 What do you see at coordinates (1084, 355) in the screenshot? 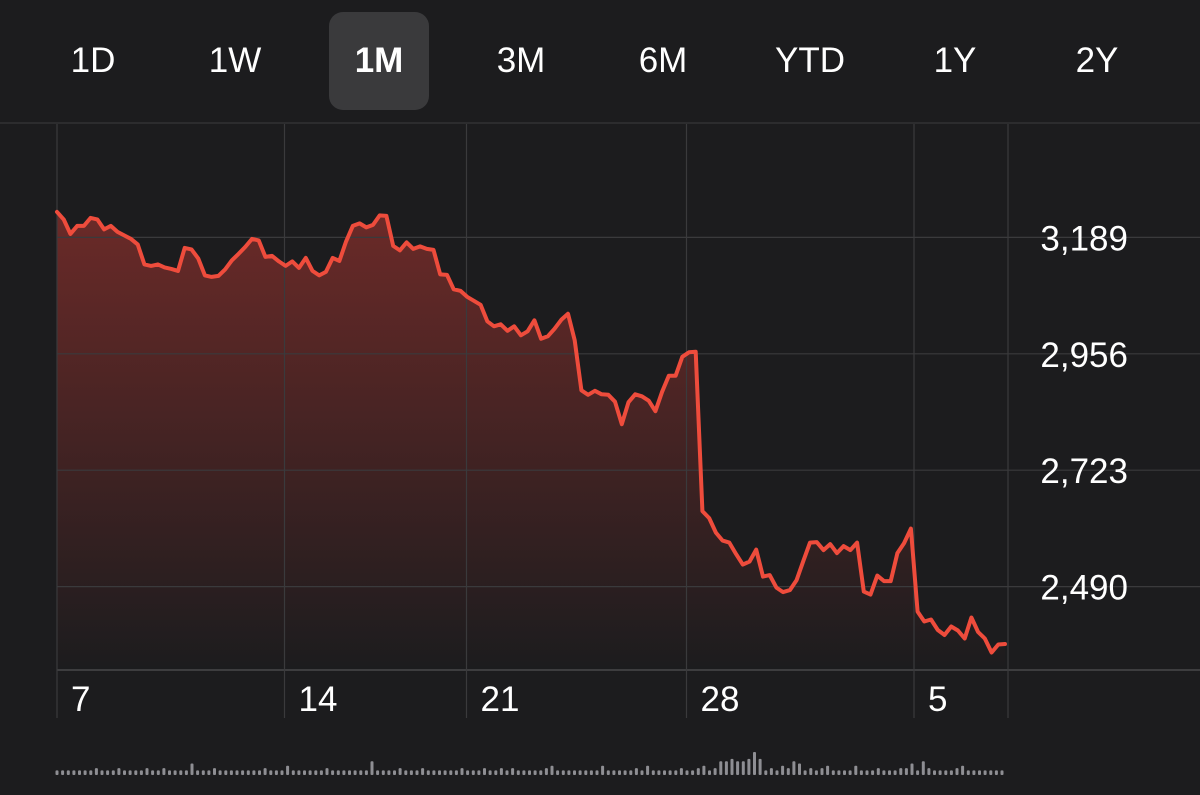
I see `y-tick-label: 2,956` at bounding box center [1084, 355].